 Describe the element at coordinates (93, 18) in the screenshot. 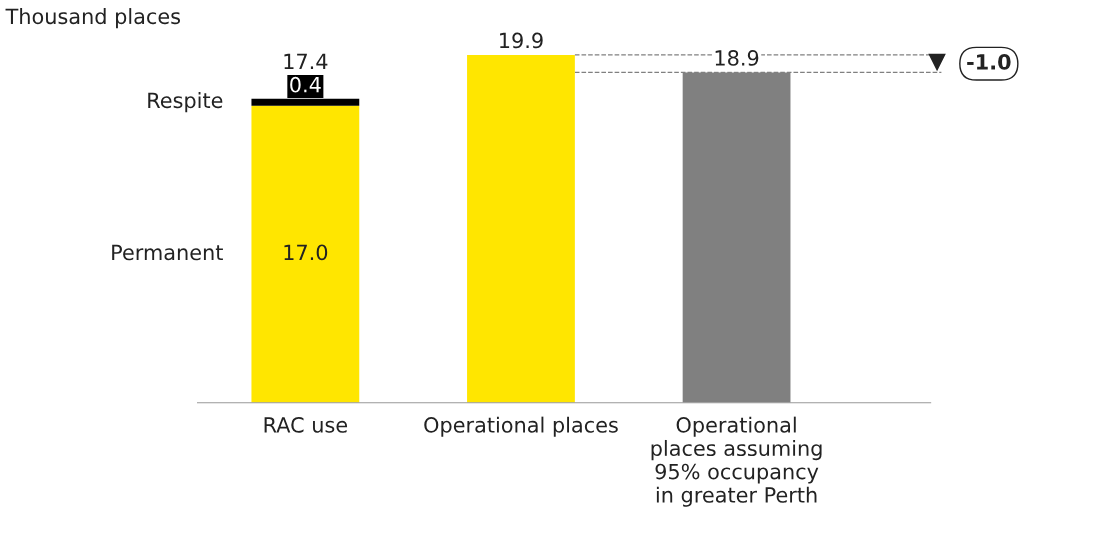

I see `y-axis-title: Thousand places` at that location.